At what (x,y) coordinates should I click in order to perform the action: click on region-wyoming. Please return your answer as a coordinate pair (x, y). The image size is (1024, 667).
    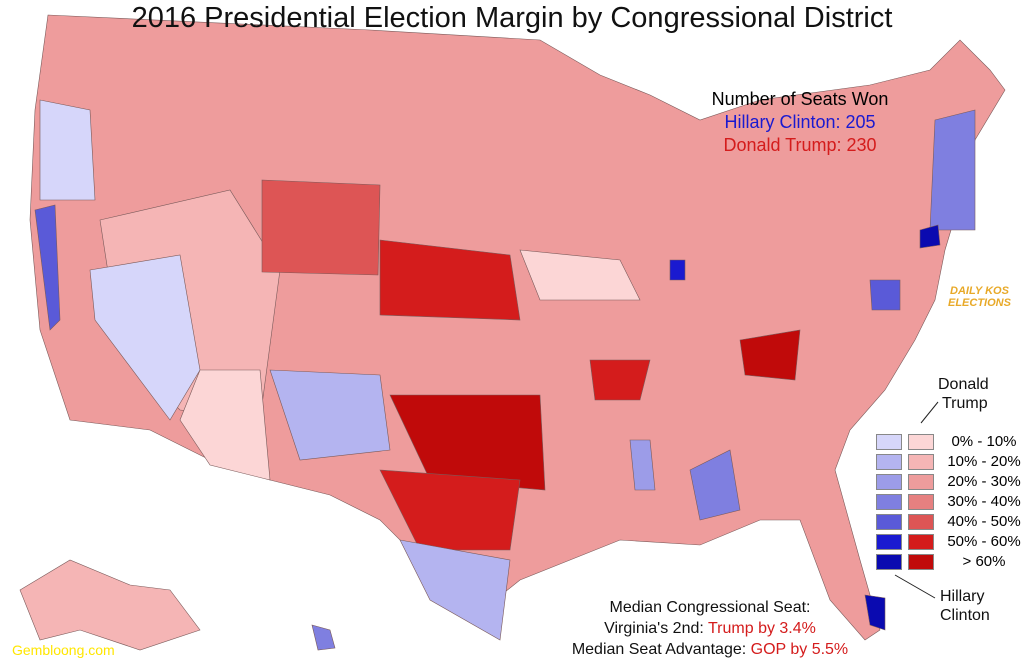
    Looking at the image, I should click on (321, 227).